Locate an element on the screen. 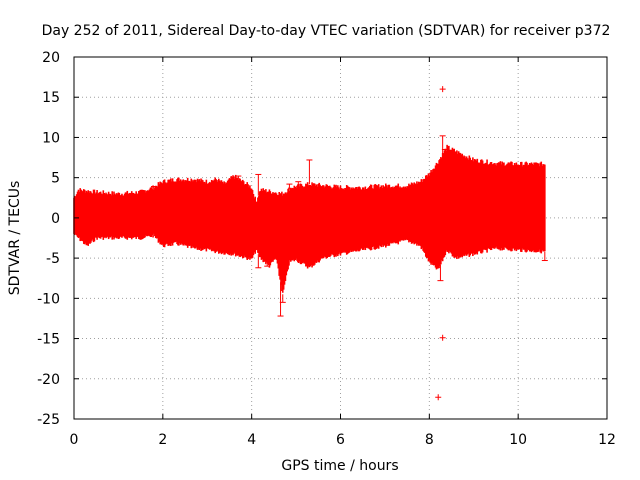  y-tick-label: 10 is located at coordinates (51, 138).